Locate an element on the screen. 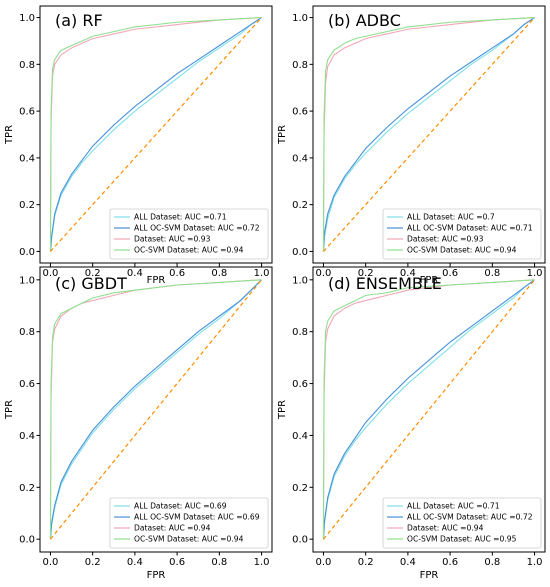 The image size is (550, 587). legend-entry: ALL Dataset: AUC =0.71 is located at coordinates (453, 506).